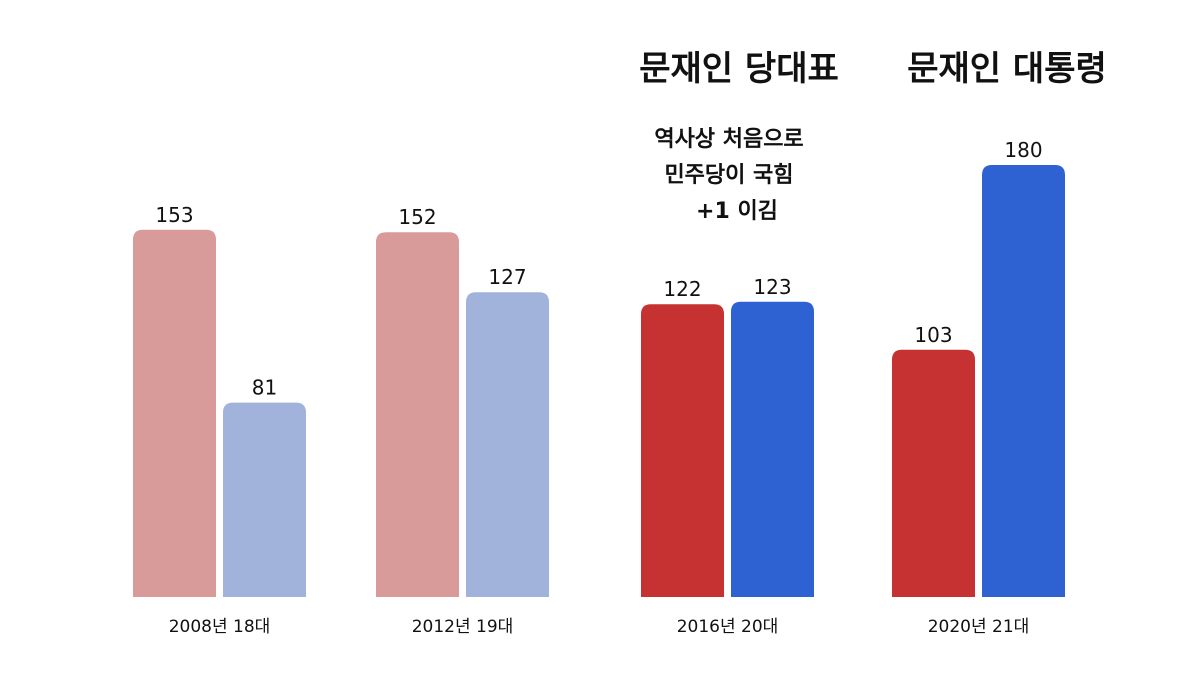 The height and width of the screenshot is (675, 1200). What do you see at coordinates (737, 211) in the screenshot?
I see `note-line-3: +1 이김` at bounding box center [737, 211].